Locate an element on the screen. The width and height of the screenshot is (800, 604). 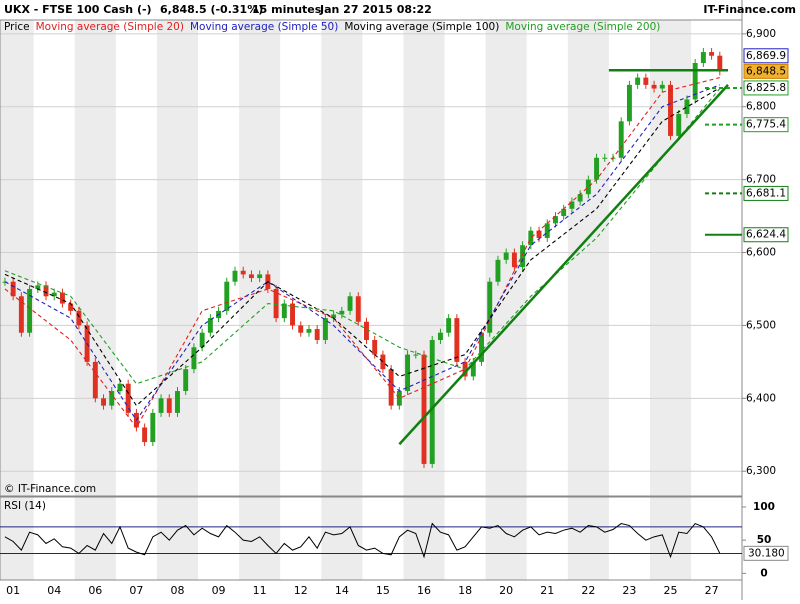
x-tick-label: 04 is located at coordinates (54, 590).